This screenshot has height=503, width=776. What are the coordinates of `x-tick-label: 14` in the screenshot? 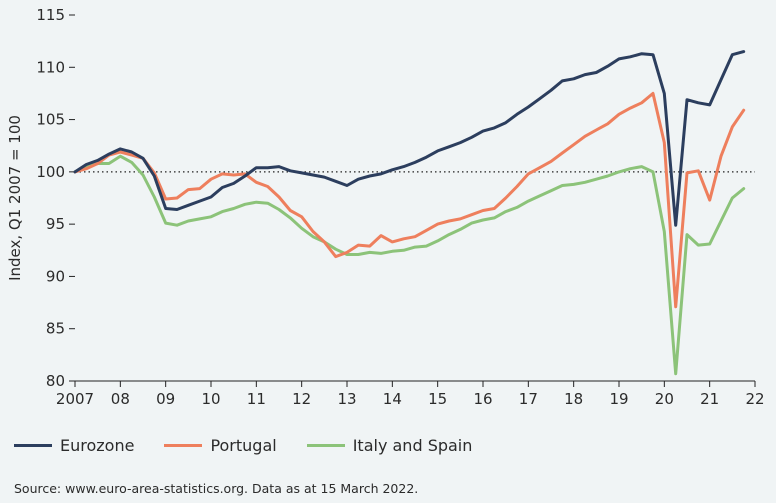 It's located at (392, 399).